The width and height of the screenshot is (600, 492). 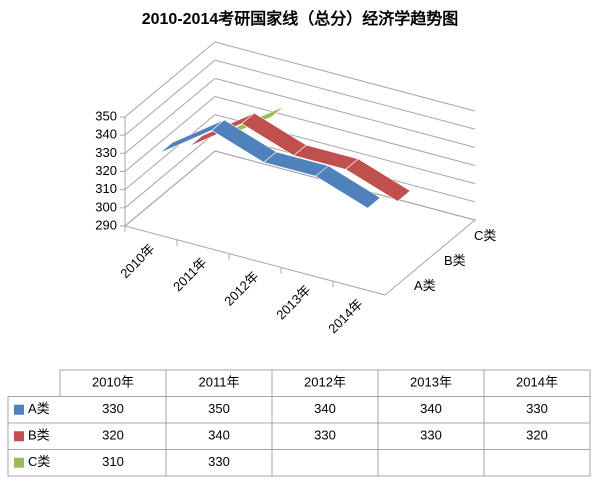 What do you see at coordinates (345, 316) in the screenshot?
I see `x-tick-label: 2014年` at bounding box center [345, 316].